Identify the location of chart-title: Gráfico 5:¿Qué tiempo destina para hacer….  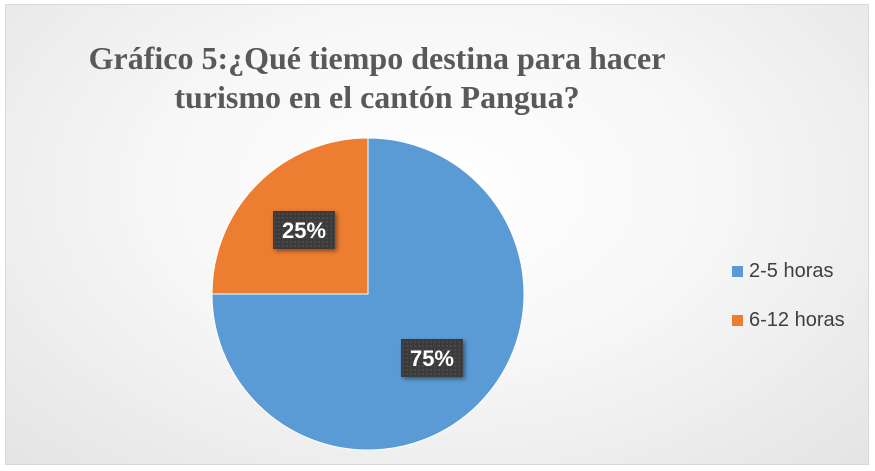
(377, 78).